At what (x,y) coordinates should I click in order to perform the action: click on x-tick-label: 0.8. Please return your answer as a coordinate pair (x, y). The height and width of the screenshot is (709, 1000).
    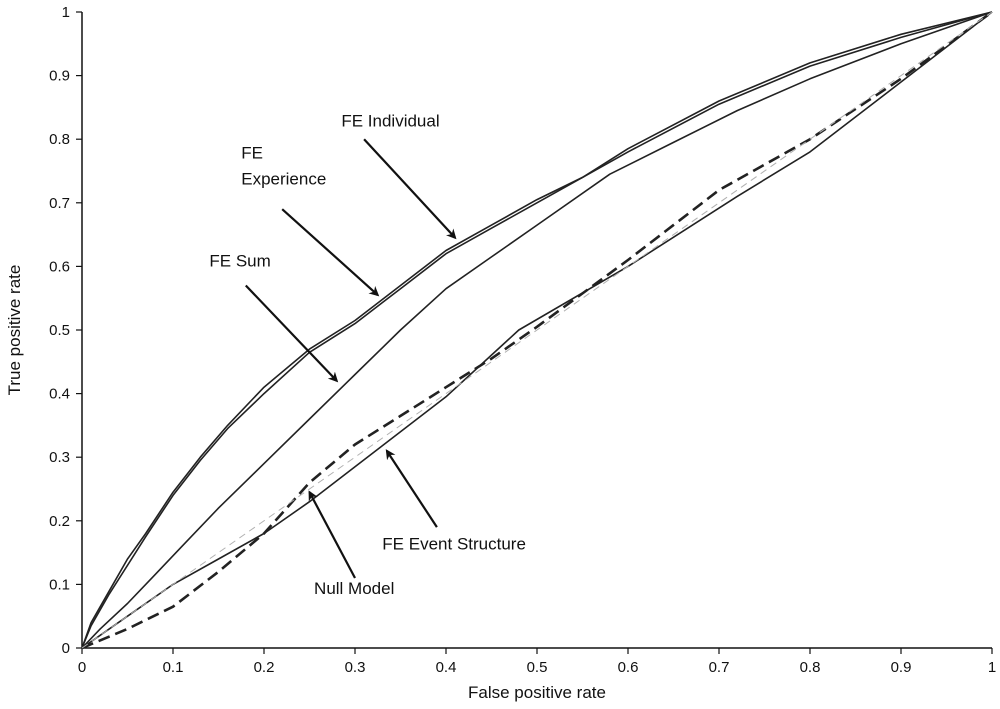
    Looking at the image, I should click on (810, 667).